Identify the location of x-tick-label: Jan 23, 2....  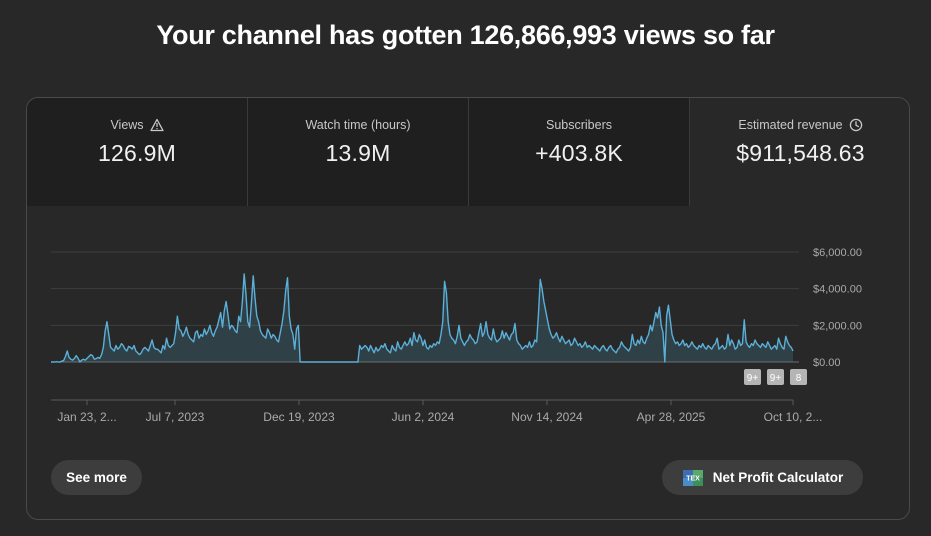
(86, 417).